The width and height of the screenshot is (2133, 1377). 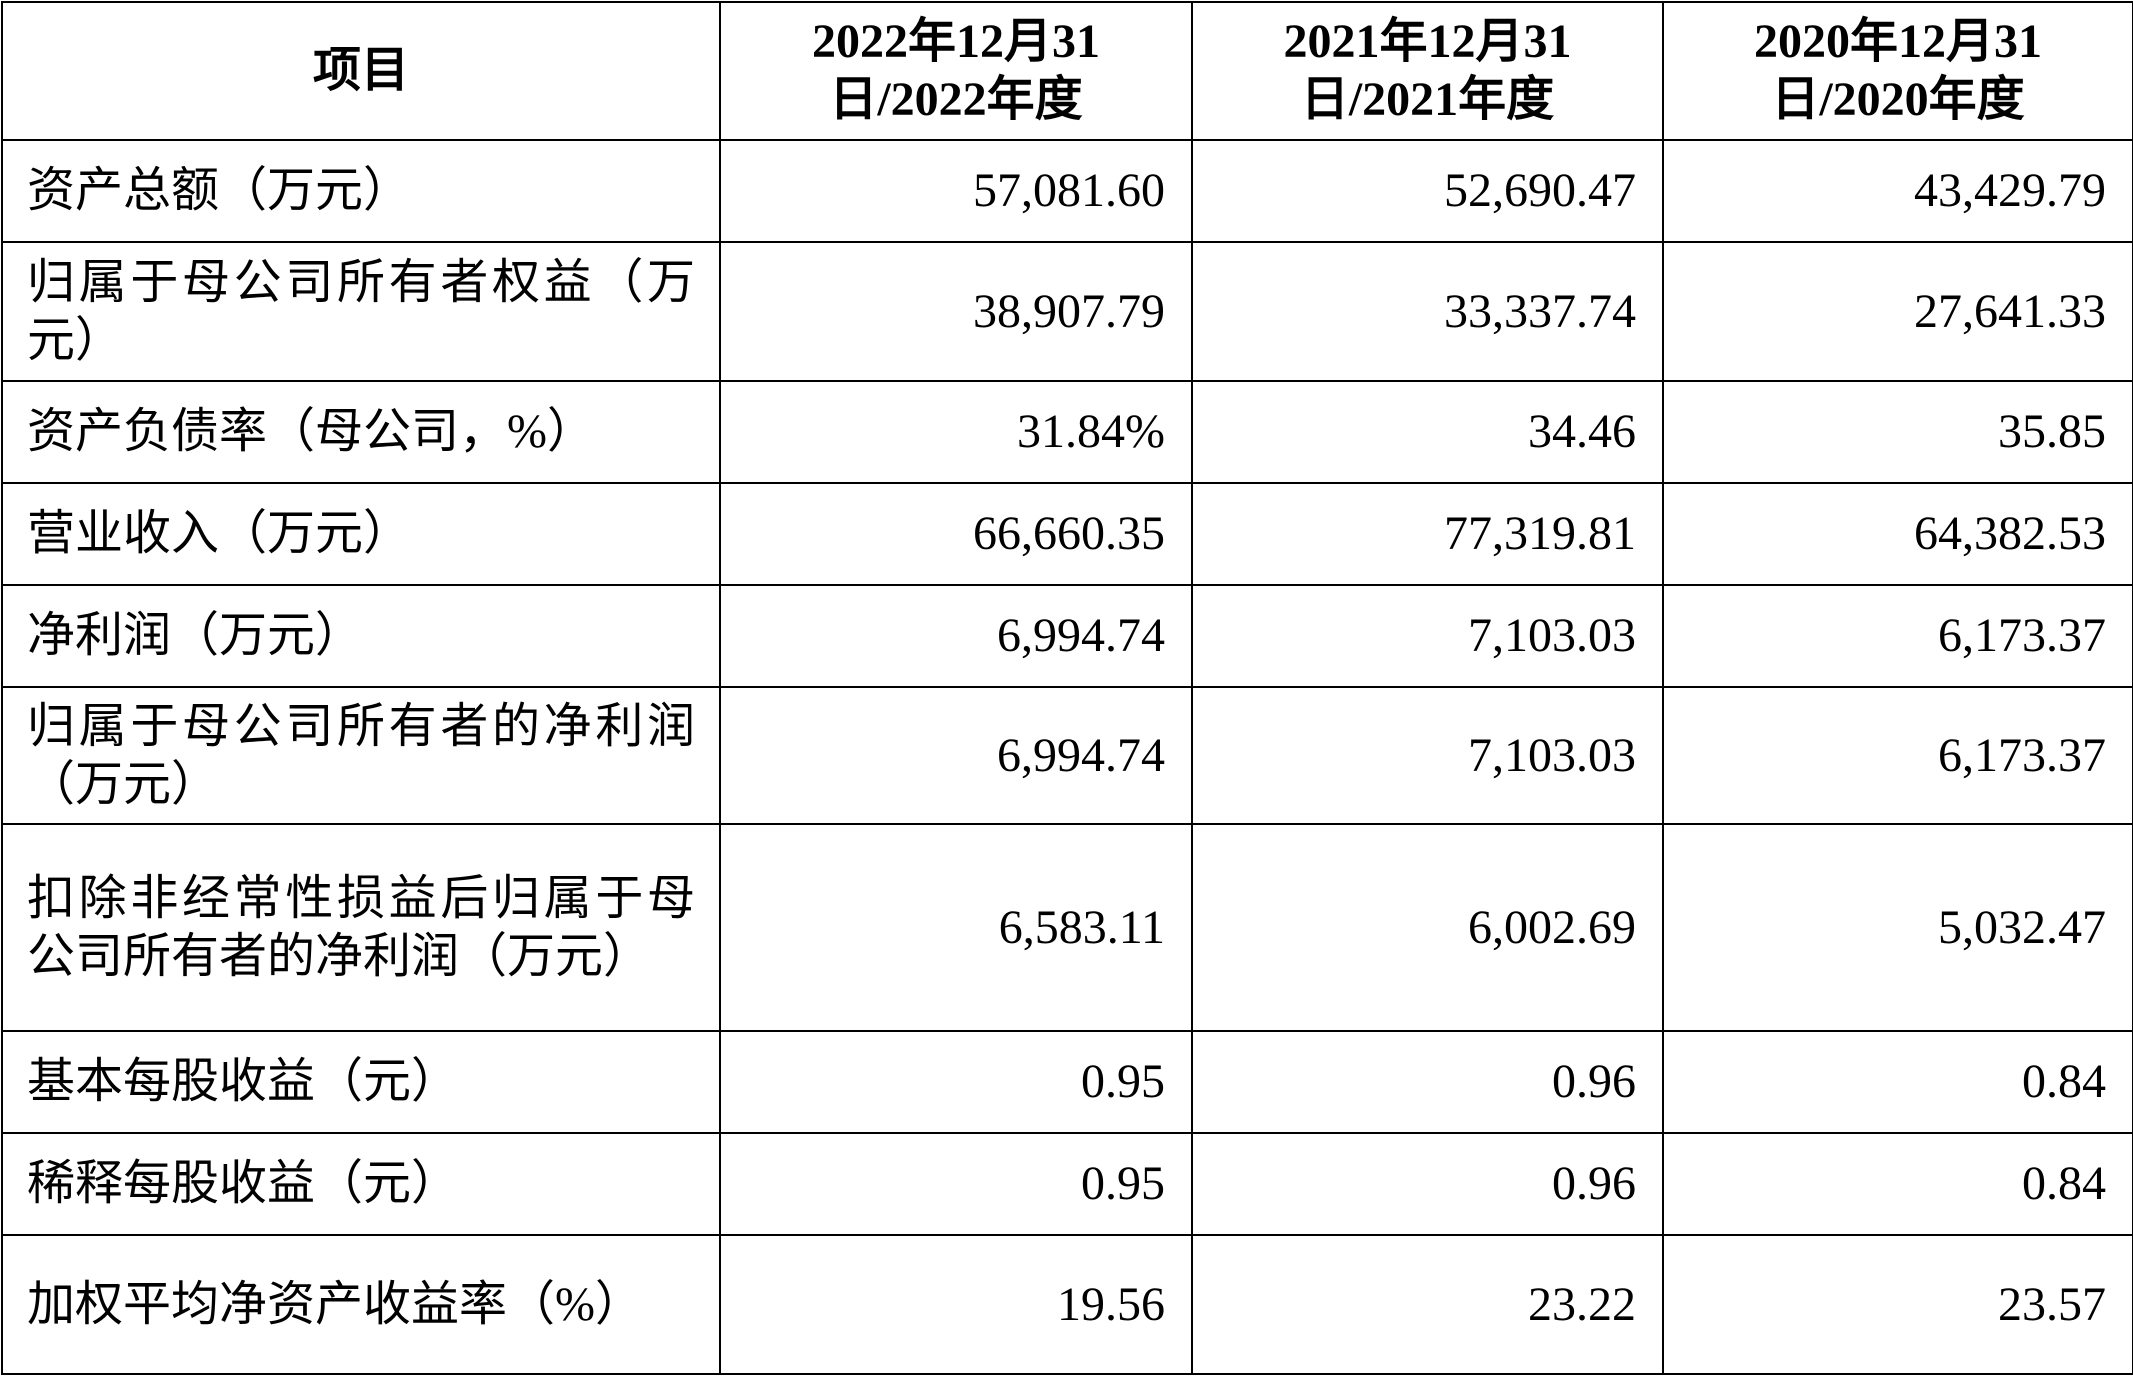 I want to click on value-cell: 33,337.74, so click(x=1427, y=311).